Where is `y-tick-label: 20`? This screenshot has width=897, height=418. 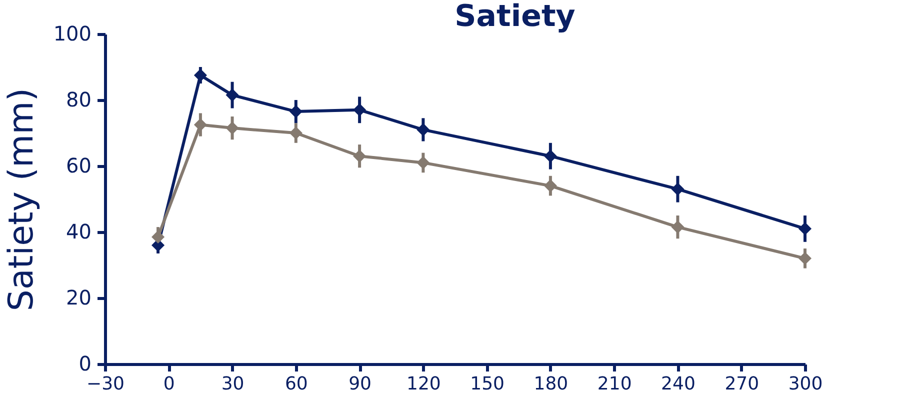
y-tick-label: 20 is located at coordinates (79, 298).